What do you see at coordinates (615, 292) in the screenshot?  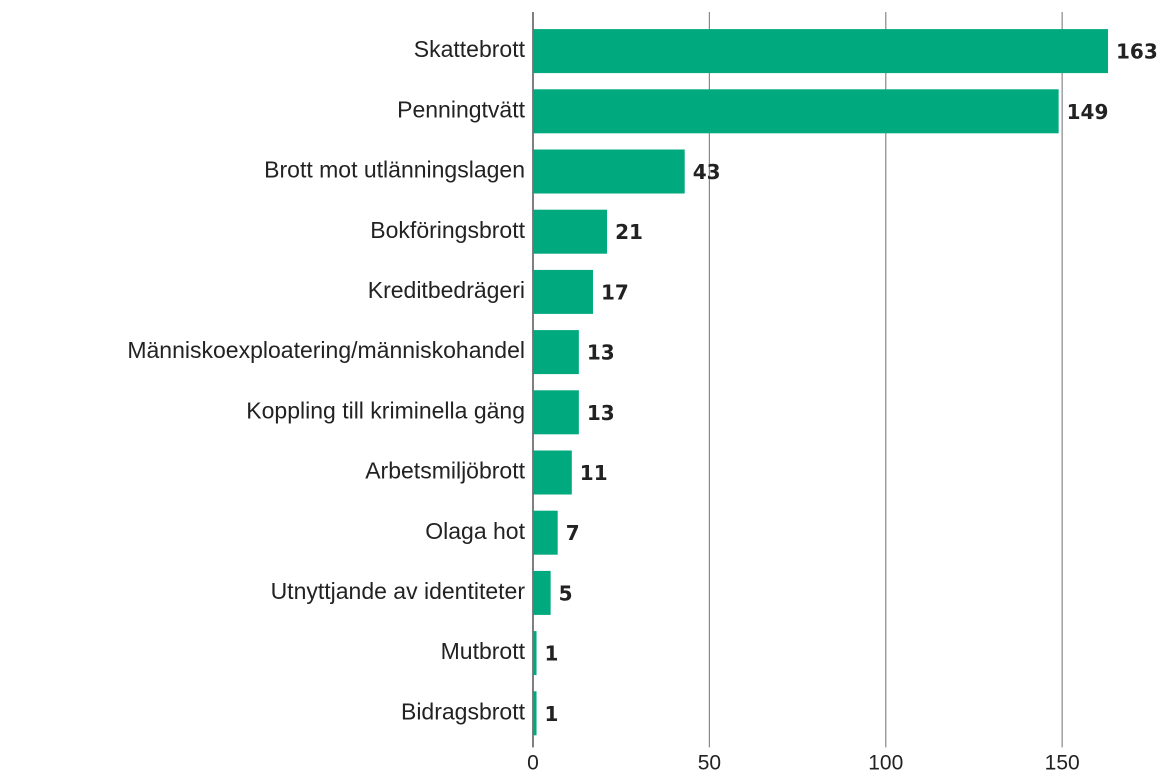 I see `value-label: 17` at bounding box center [615, 292].